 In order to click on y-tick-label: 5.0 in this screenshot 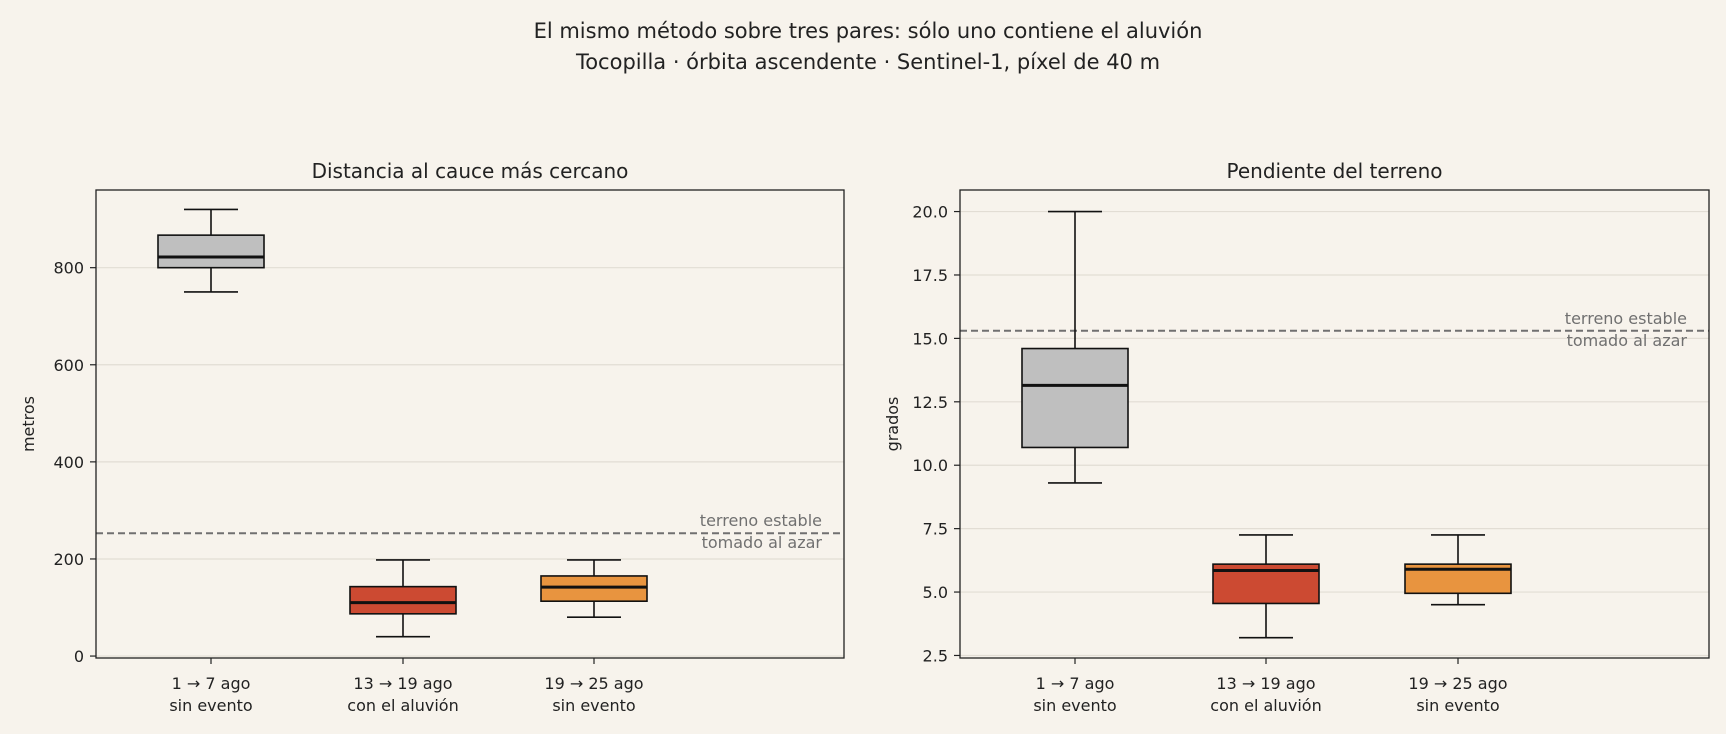, I will do `click(935, 592)`.